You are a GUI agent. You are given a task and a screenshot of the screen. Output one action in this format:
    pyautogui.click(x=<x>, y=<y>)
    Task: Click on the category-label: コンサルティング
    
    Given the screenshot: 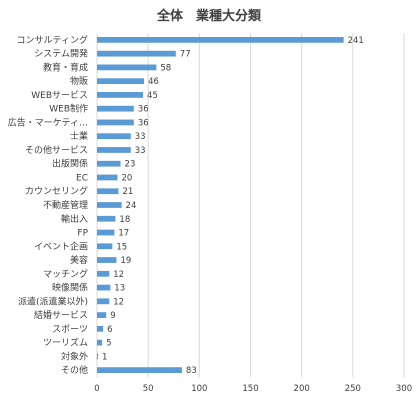 What is the action you would take?
    pyautogui.click(x=52, y=40)
    